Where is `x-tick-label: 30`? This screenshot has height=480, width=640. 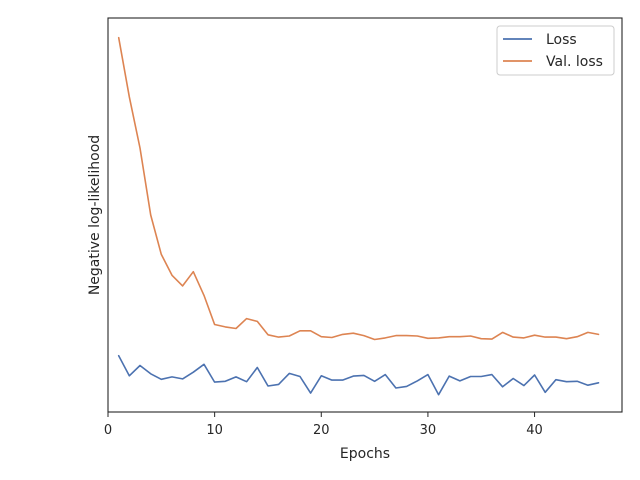
x-tick-label: 30 is located at coordinates (428, 430).